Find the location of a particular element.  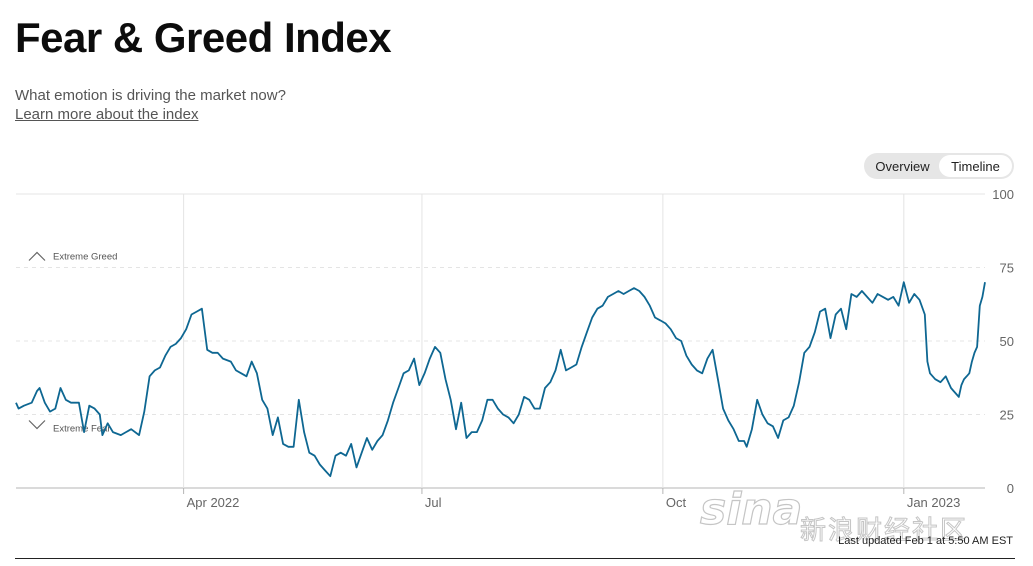

x-tick-label: Oct is located at coordinates (676, 502).